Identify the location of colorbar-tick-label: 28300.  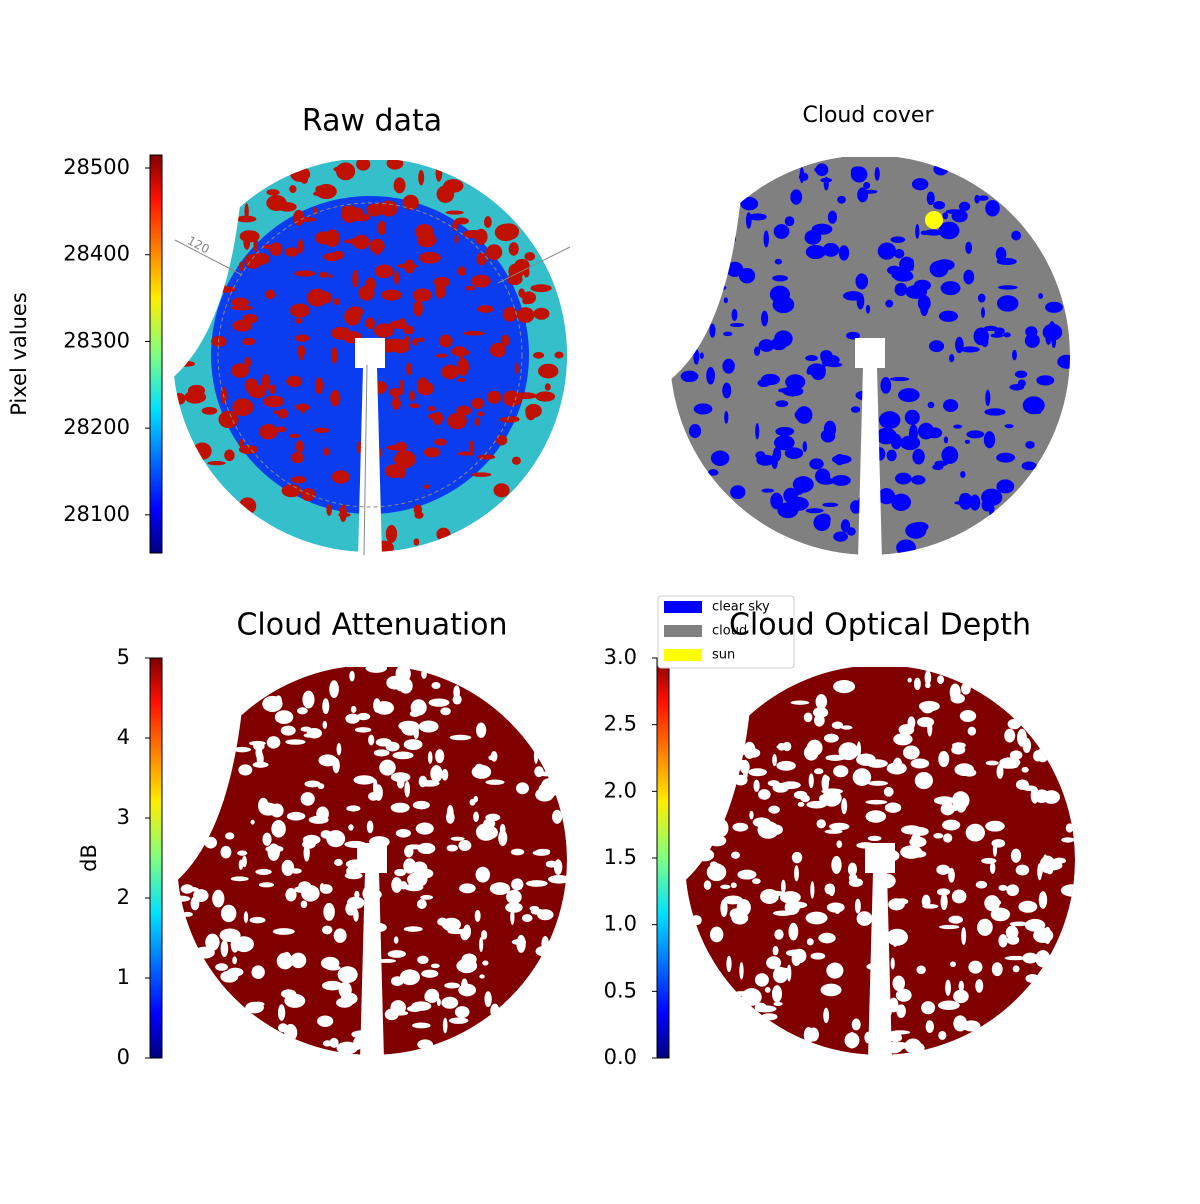
(96, 340).